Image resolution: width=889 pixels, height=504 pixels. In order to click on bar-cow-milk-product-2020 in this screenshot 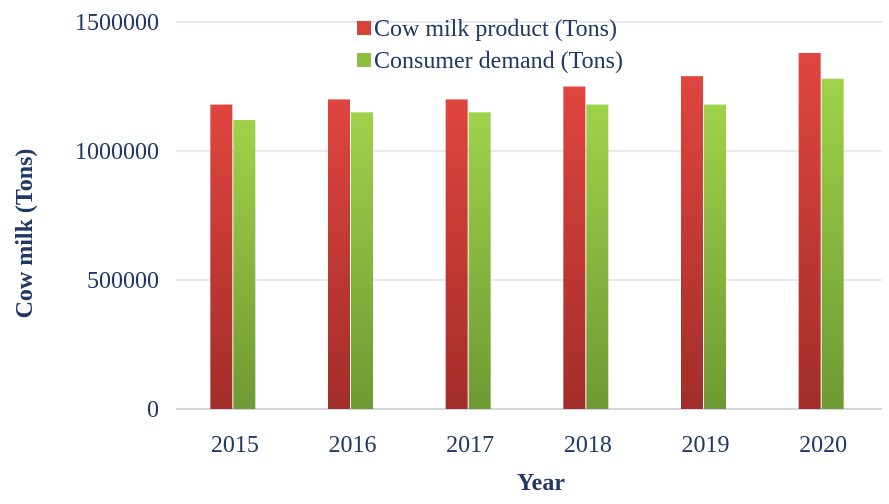, I will do `click(809, 231)`.